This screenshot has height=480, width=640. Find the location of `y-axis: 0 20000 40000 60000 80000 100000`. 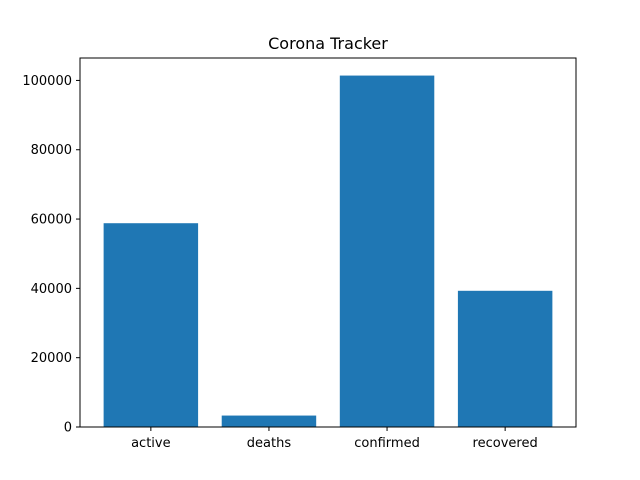

y-axis: 0 20000 40000 60000 80000 100000 is located at coordinates (51, 255).